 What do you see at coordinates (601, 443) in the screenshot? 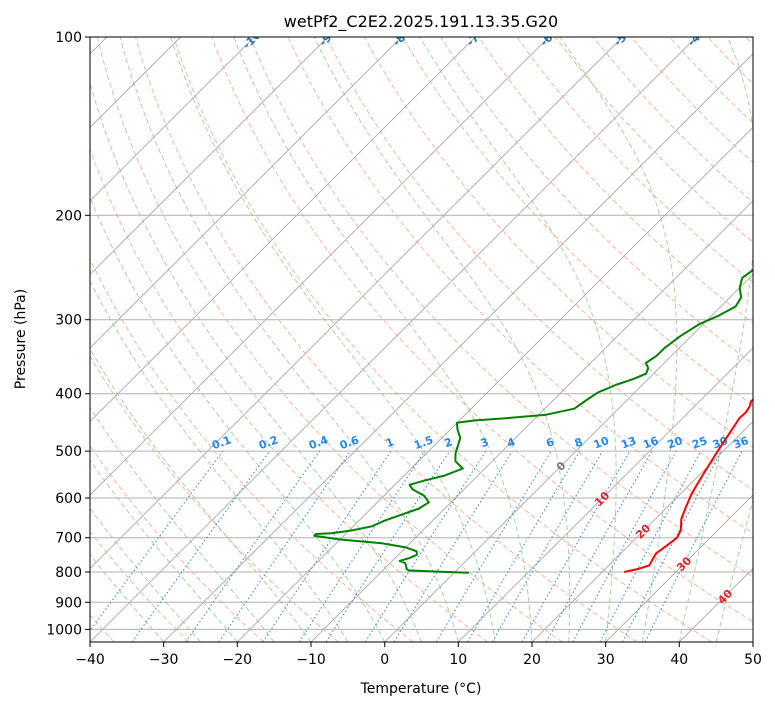
I see `mixing-ratio-label: 10` at bounding box center [601, 443].